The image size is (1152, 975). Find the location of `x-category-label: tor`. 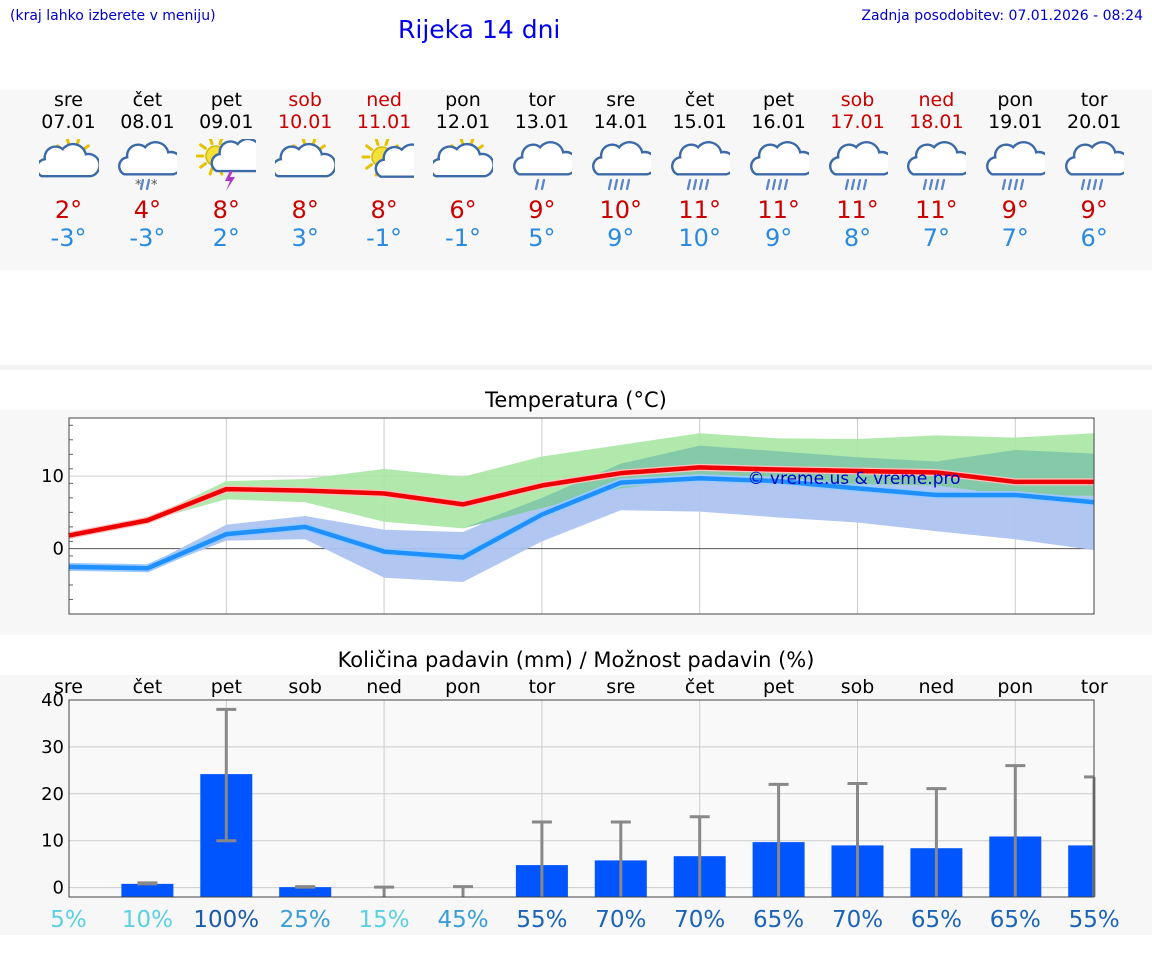

x-category-label: tor is located at coordinates (541, 687).